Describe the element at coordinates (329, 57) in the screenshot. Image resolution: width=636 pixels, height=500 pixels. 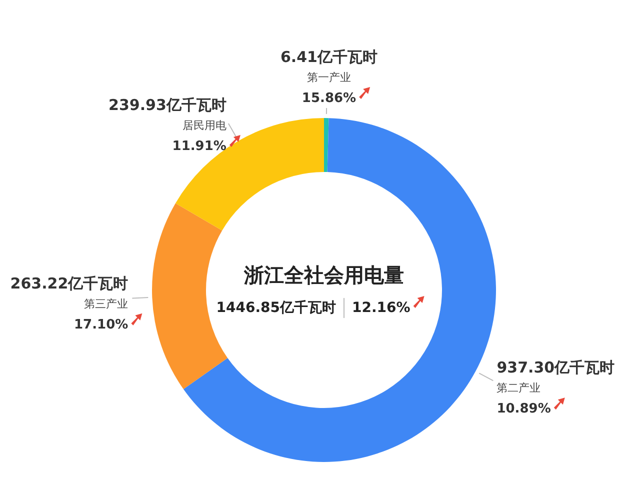
I see `data-label: 6.41亿千瓦时` at that location.